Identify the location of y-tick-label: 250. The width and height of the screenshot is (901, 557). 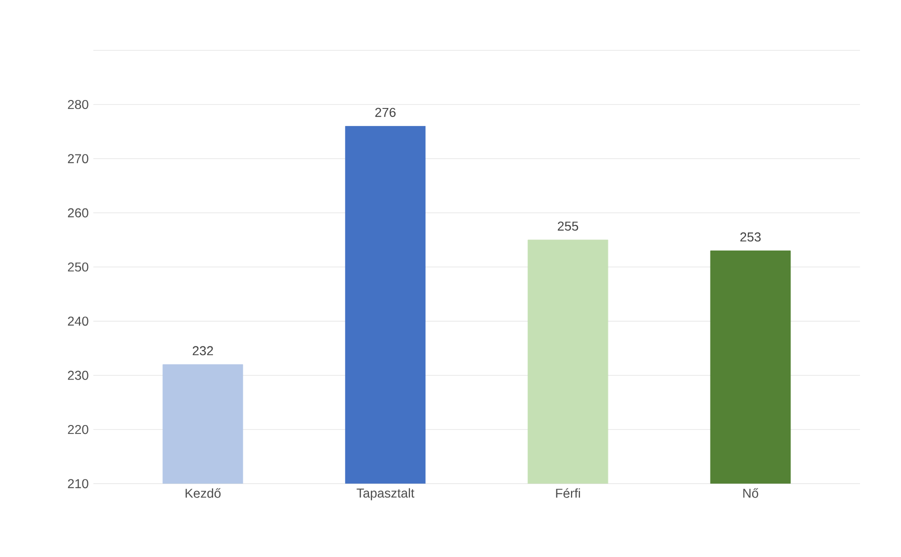
(78, 267).